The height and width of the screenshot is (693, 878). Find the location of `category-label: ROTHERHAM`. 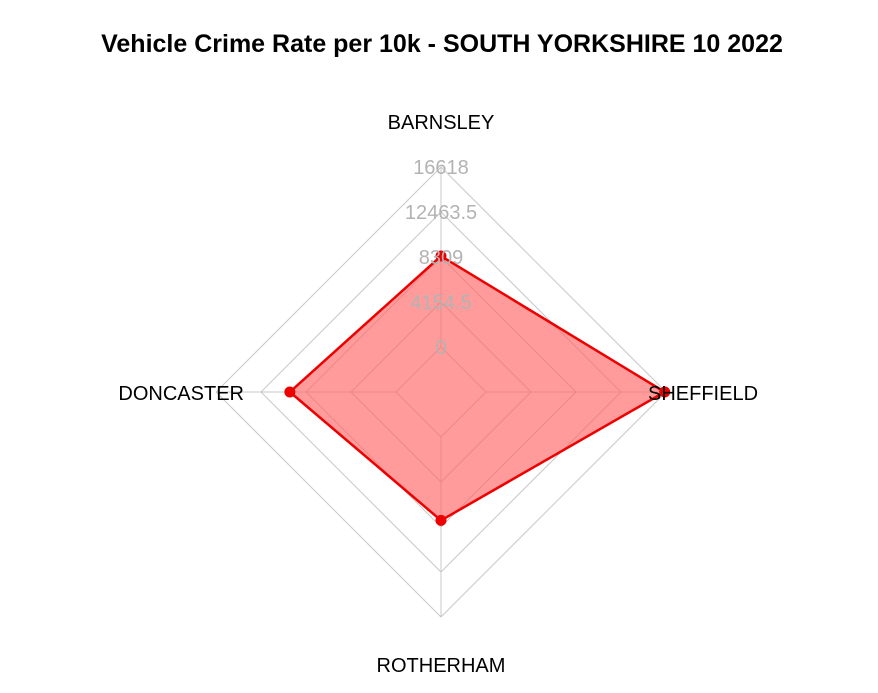

category-label: ROTHERHAM is located at coordinates (441, 666).